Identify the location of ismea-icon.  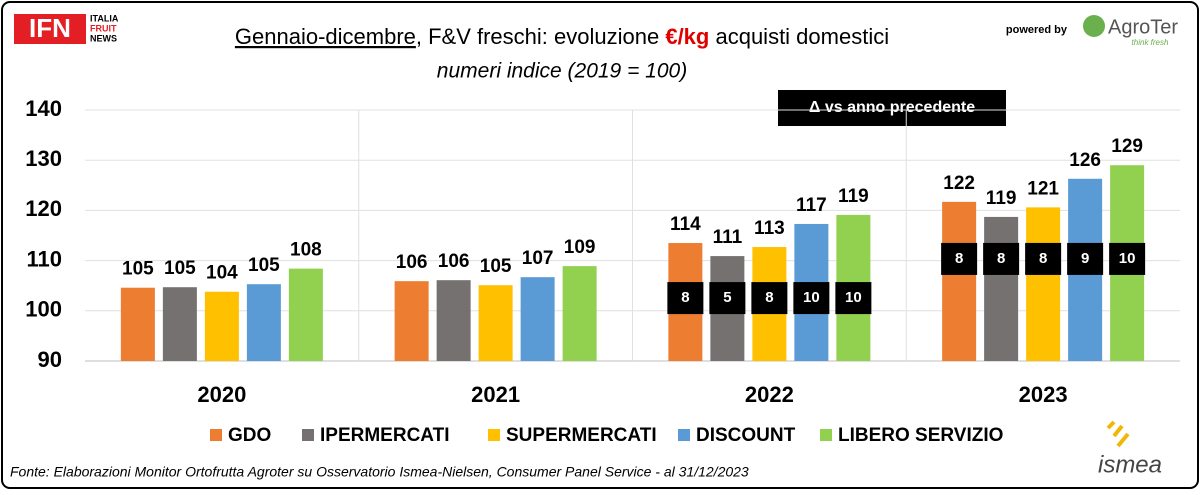
(1118, 434).